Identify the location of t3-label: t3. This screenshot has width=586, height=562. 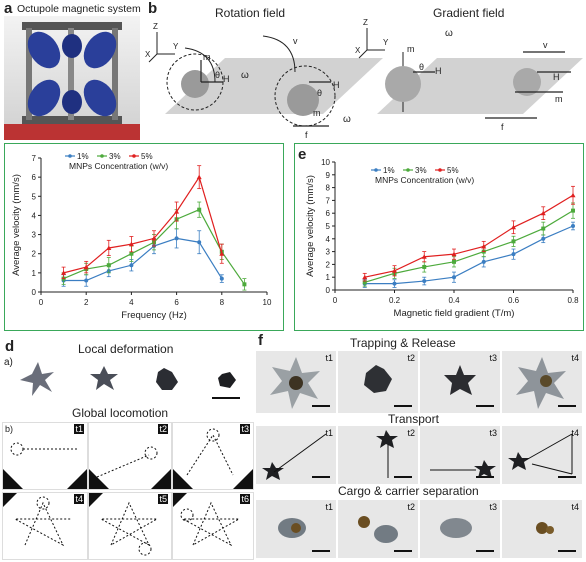
(245, 429).